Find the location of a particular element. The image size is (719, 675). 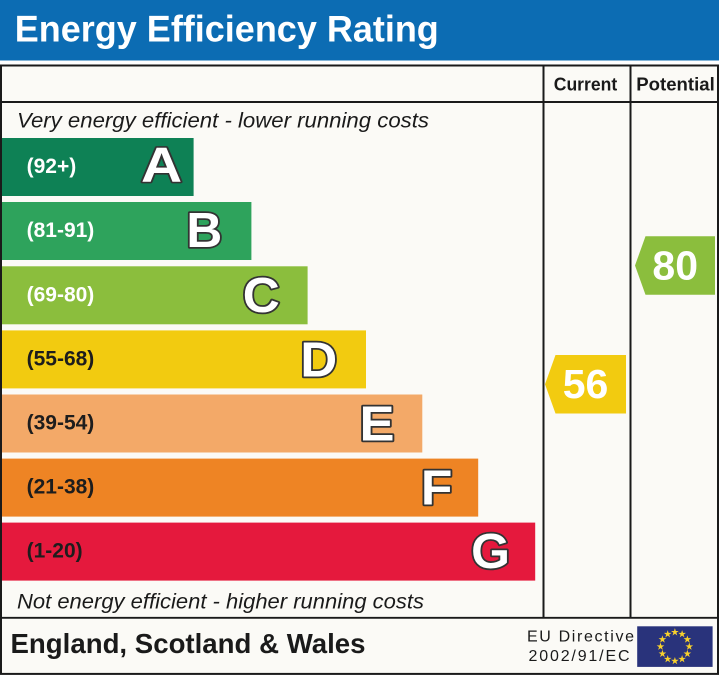

svg-text: EU Directive is located at coordinates (580, 636).